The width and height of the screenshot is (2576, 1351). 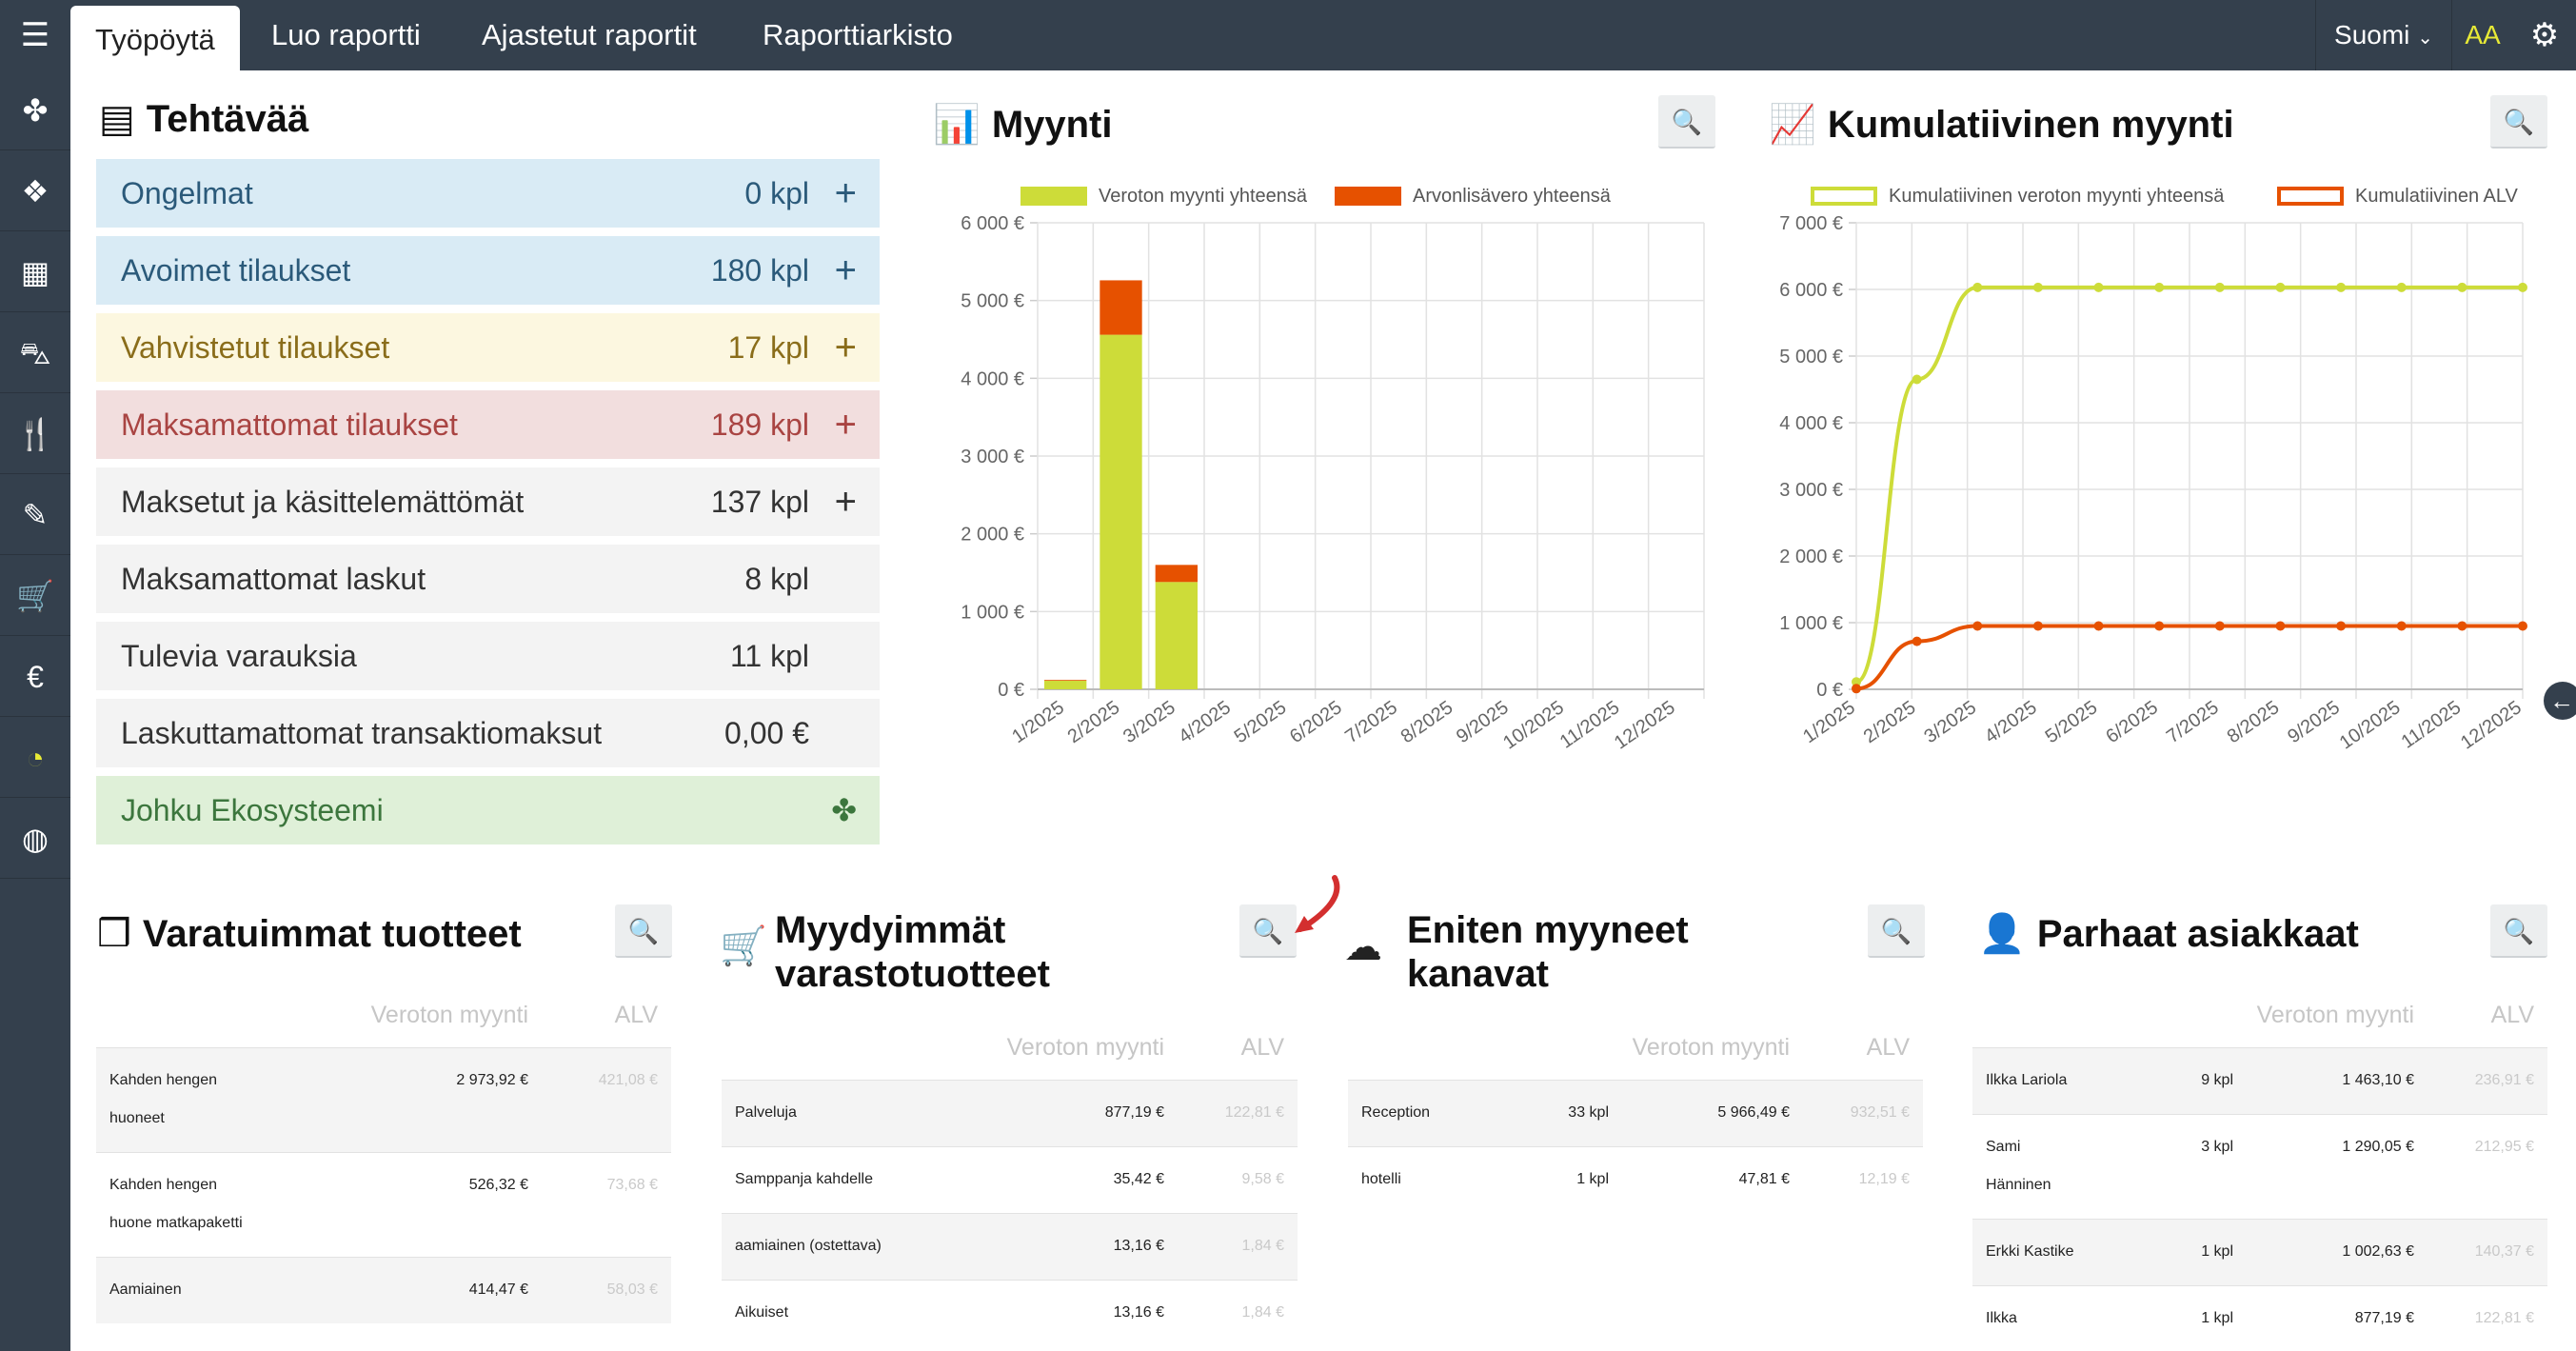 What do you see at coordinates (35, 758) in the screenshot?
I see `dashboard-icon: ◔` at bounding box center [35, 758].